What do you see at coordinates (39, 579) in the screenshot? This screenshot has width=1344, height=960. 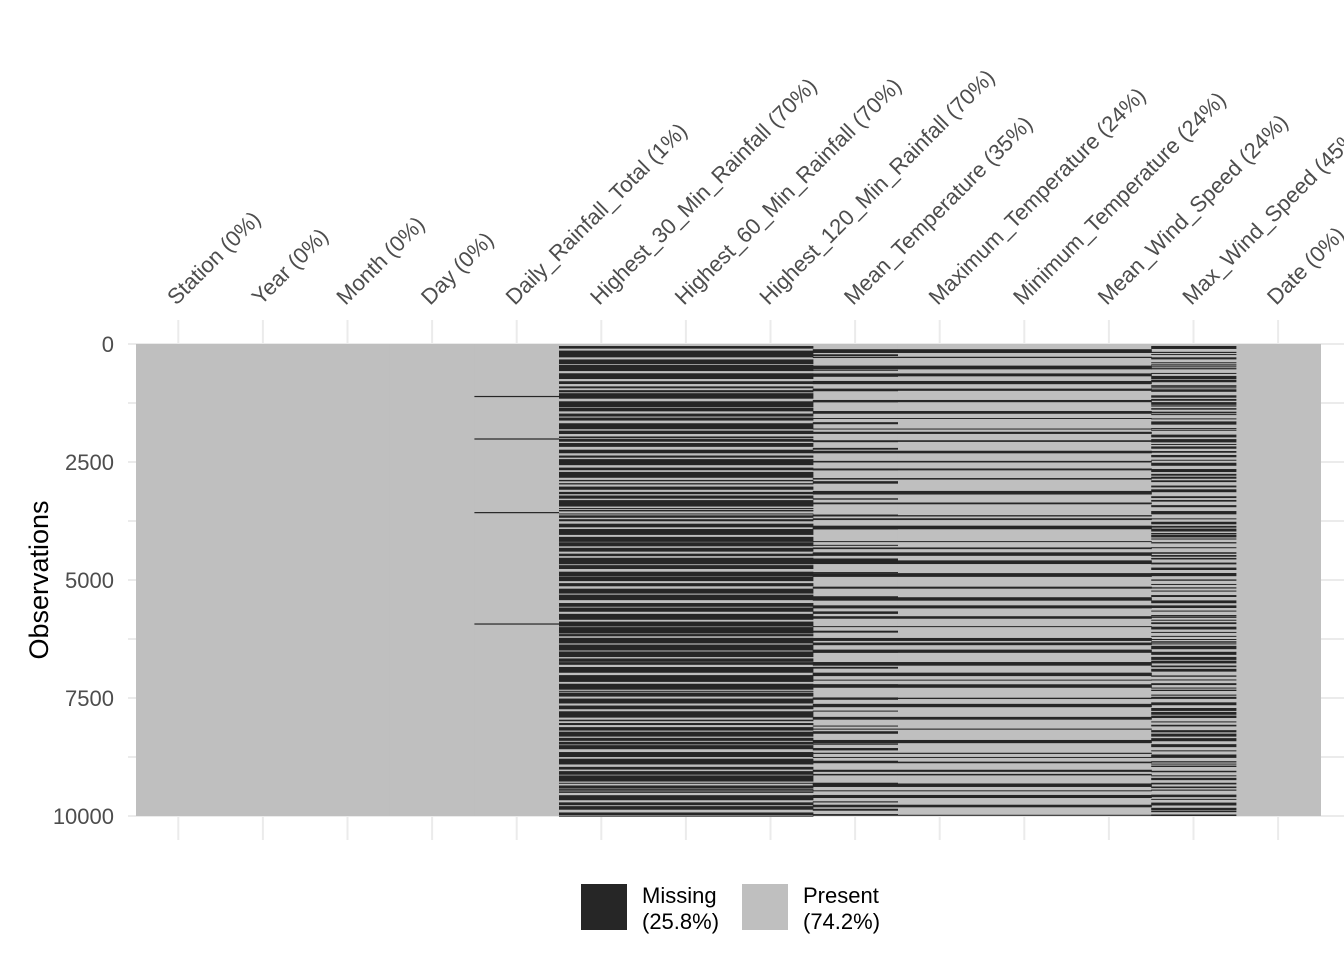 I see `y-axis-title: Observations` at bounding box center [39, 579].